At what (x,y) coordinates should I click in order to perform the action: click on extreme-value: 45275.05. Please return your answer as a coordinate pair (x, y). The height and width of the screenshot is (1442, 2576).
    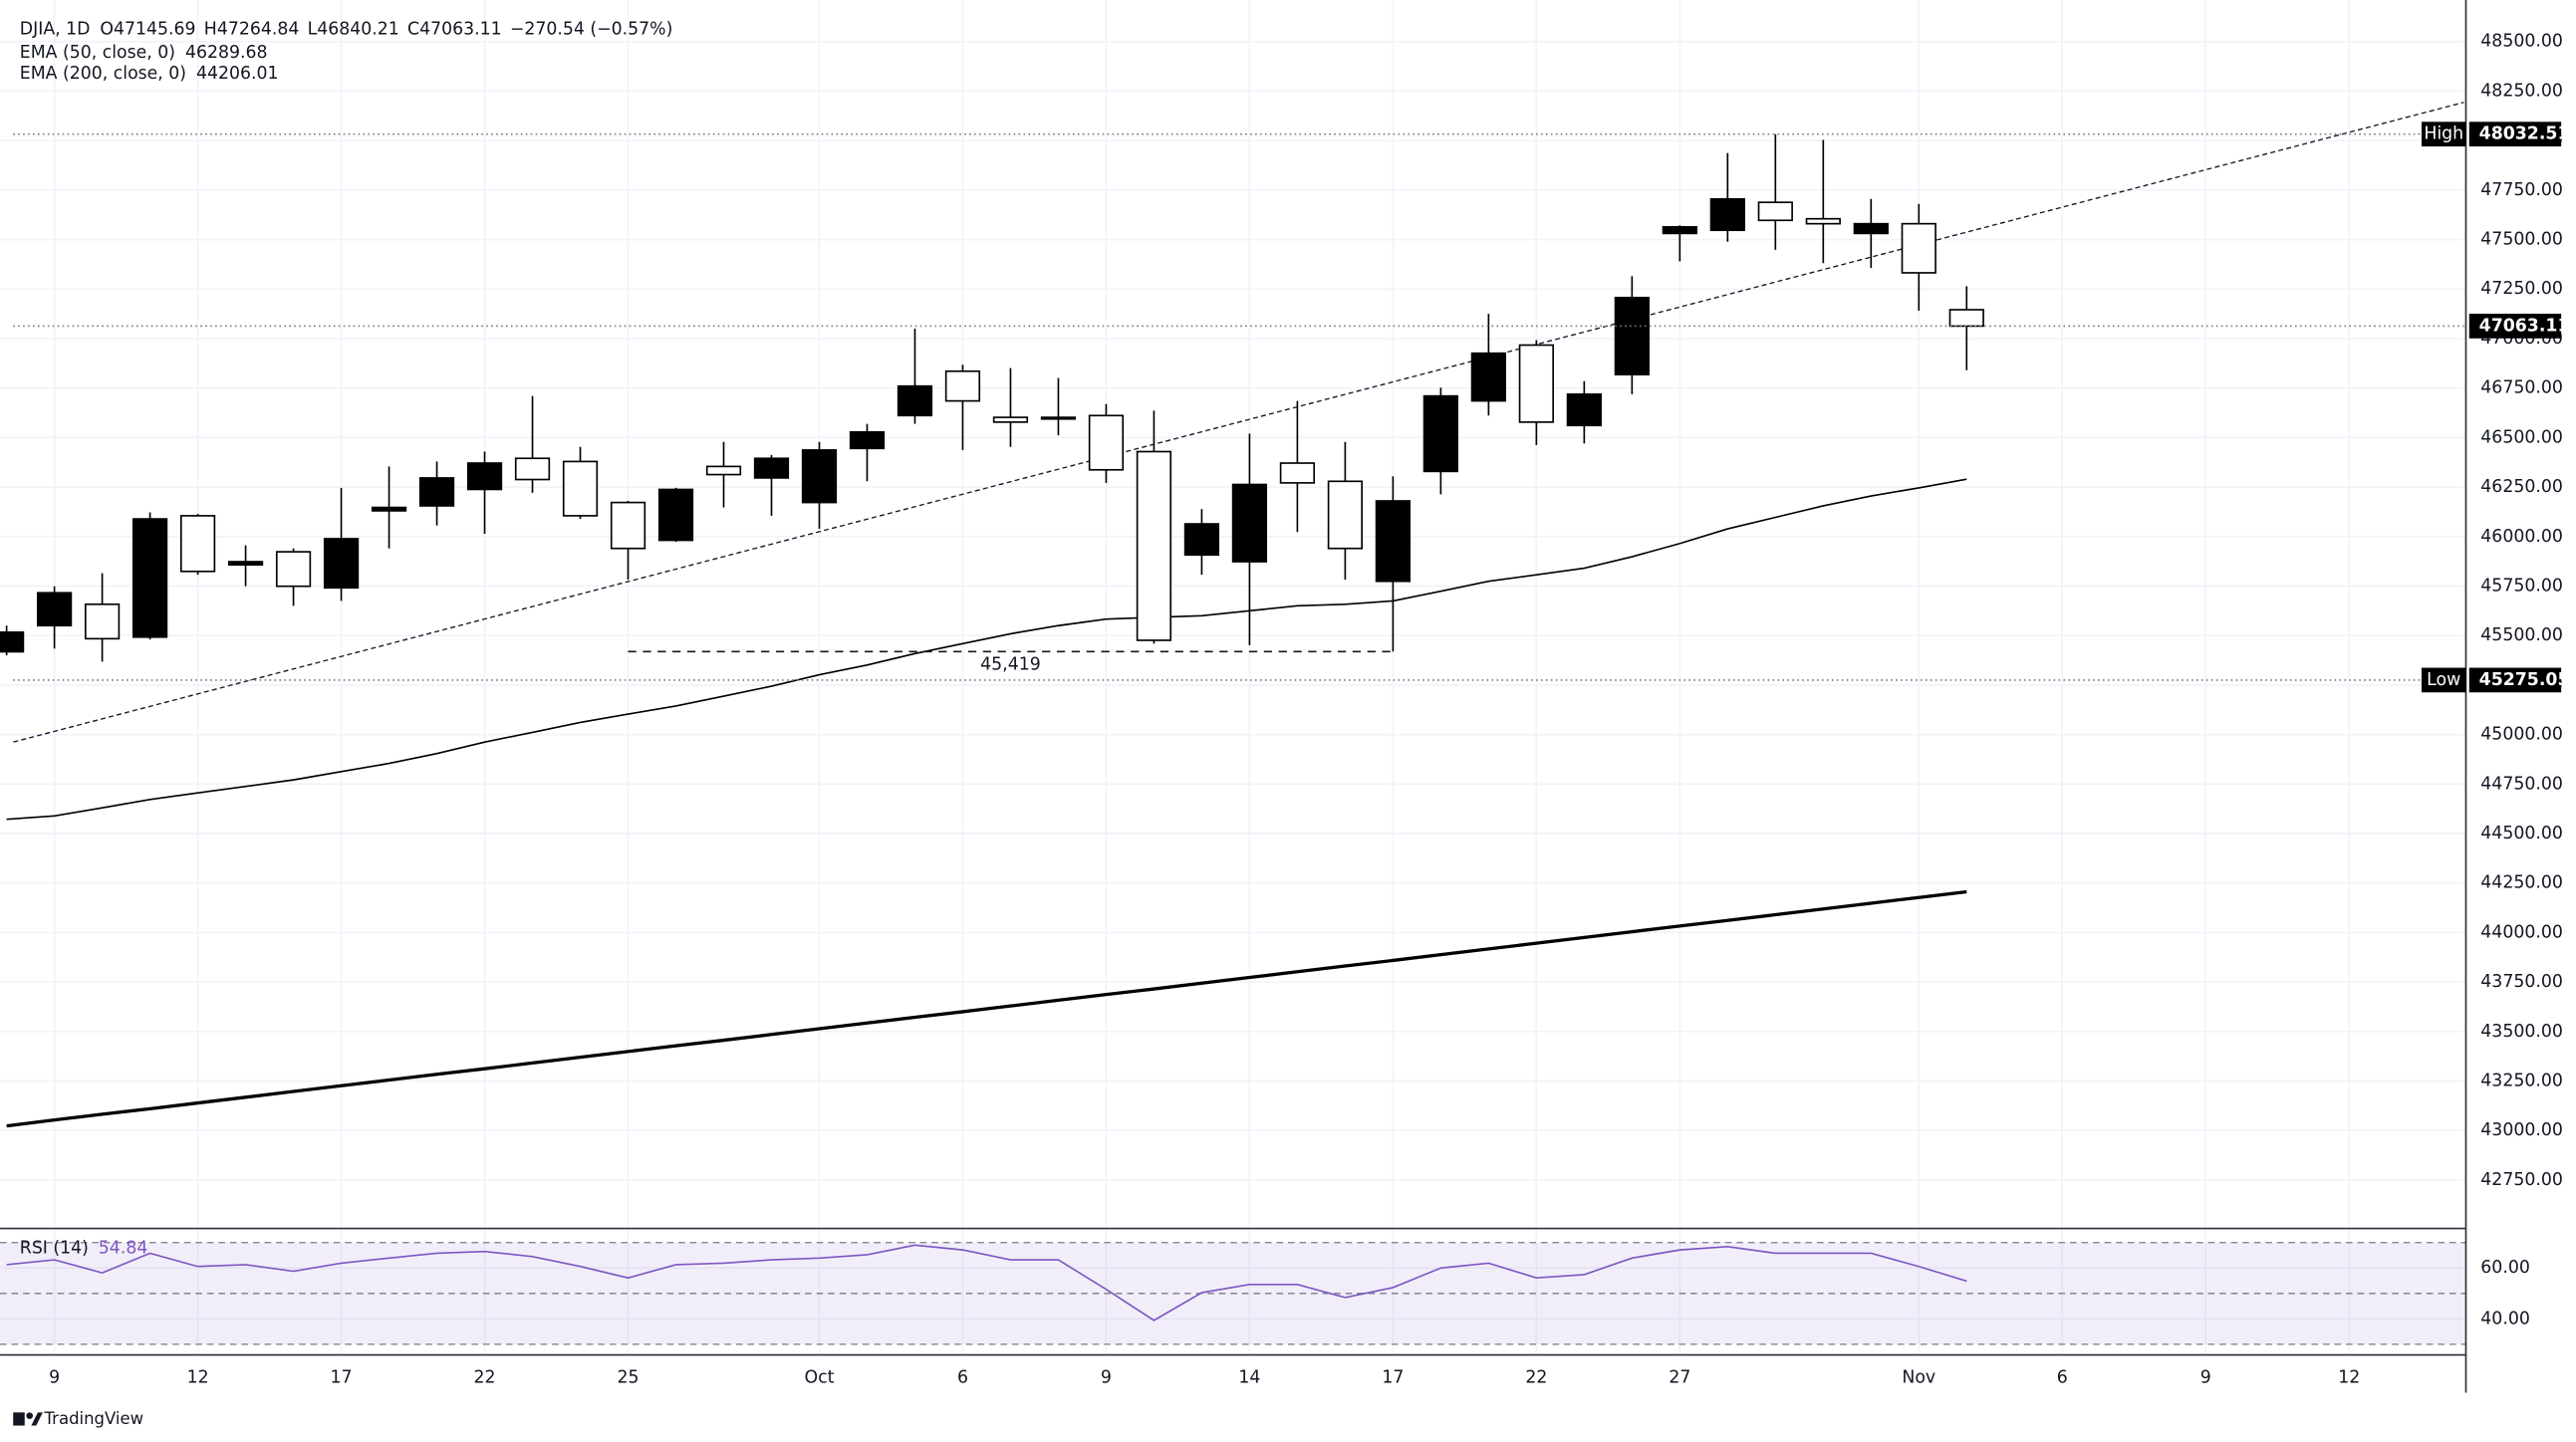
    Looking at the image, I should click on (2524, 680).